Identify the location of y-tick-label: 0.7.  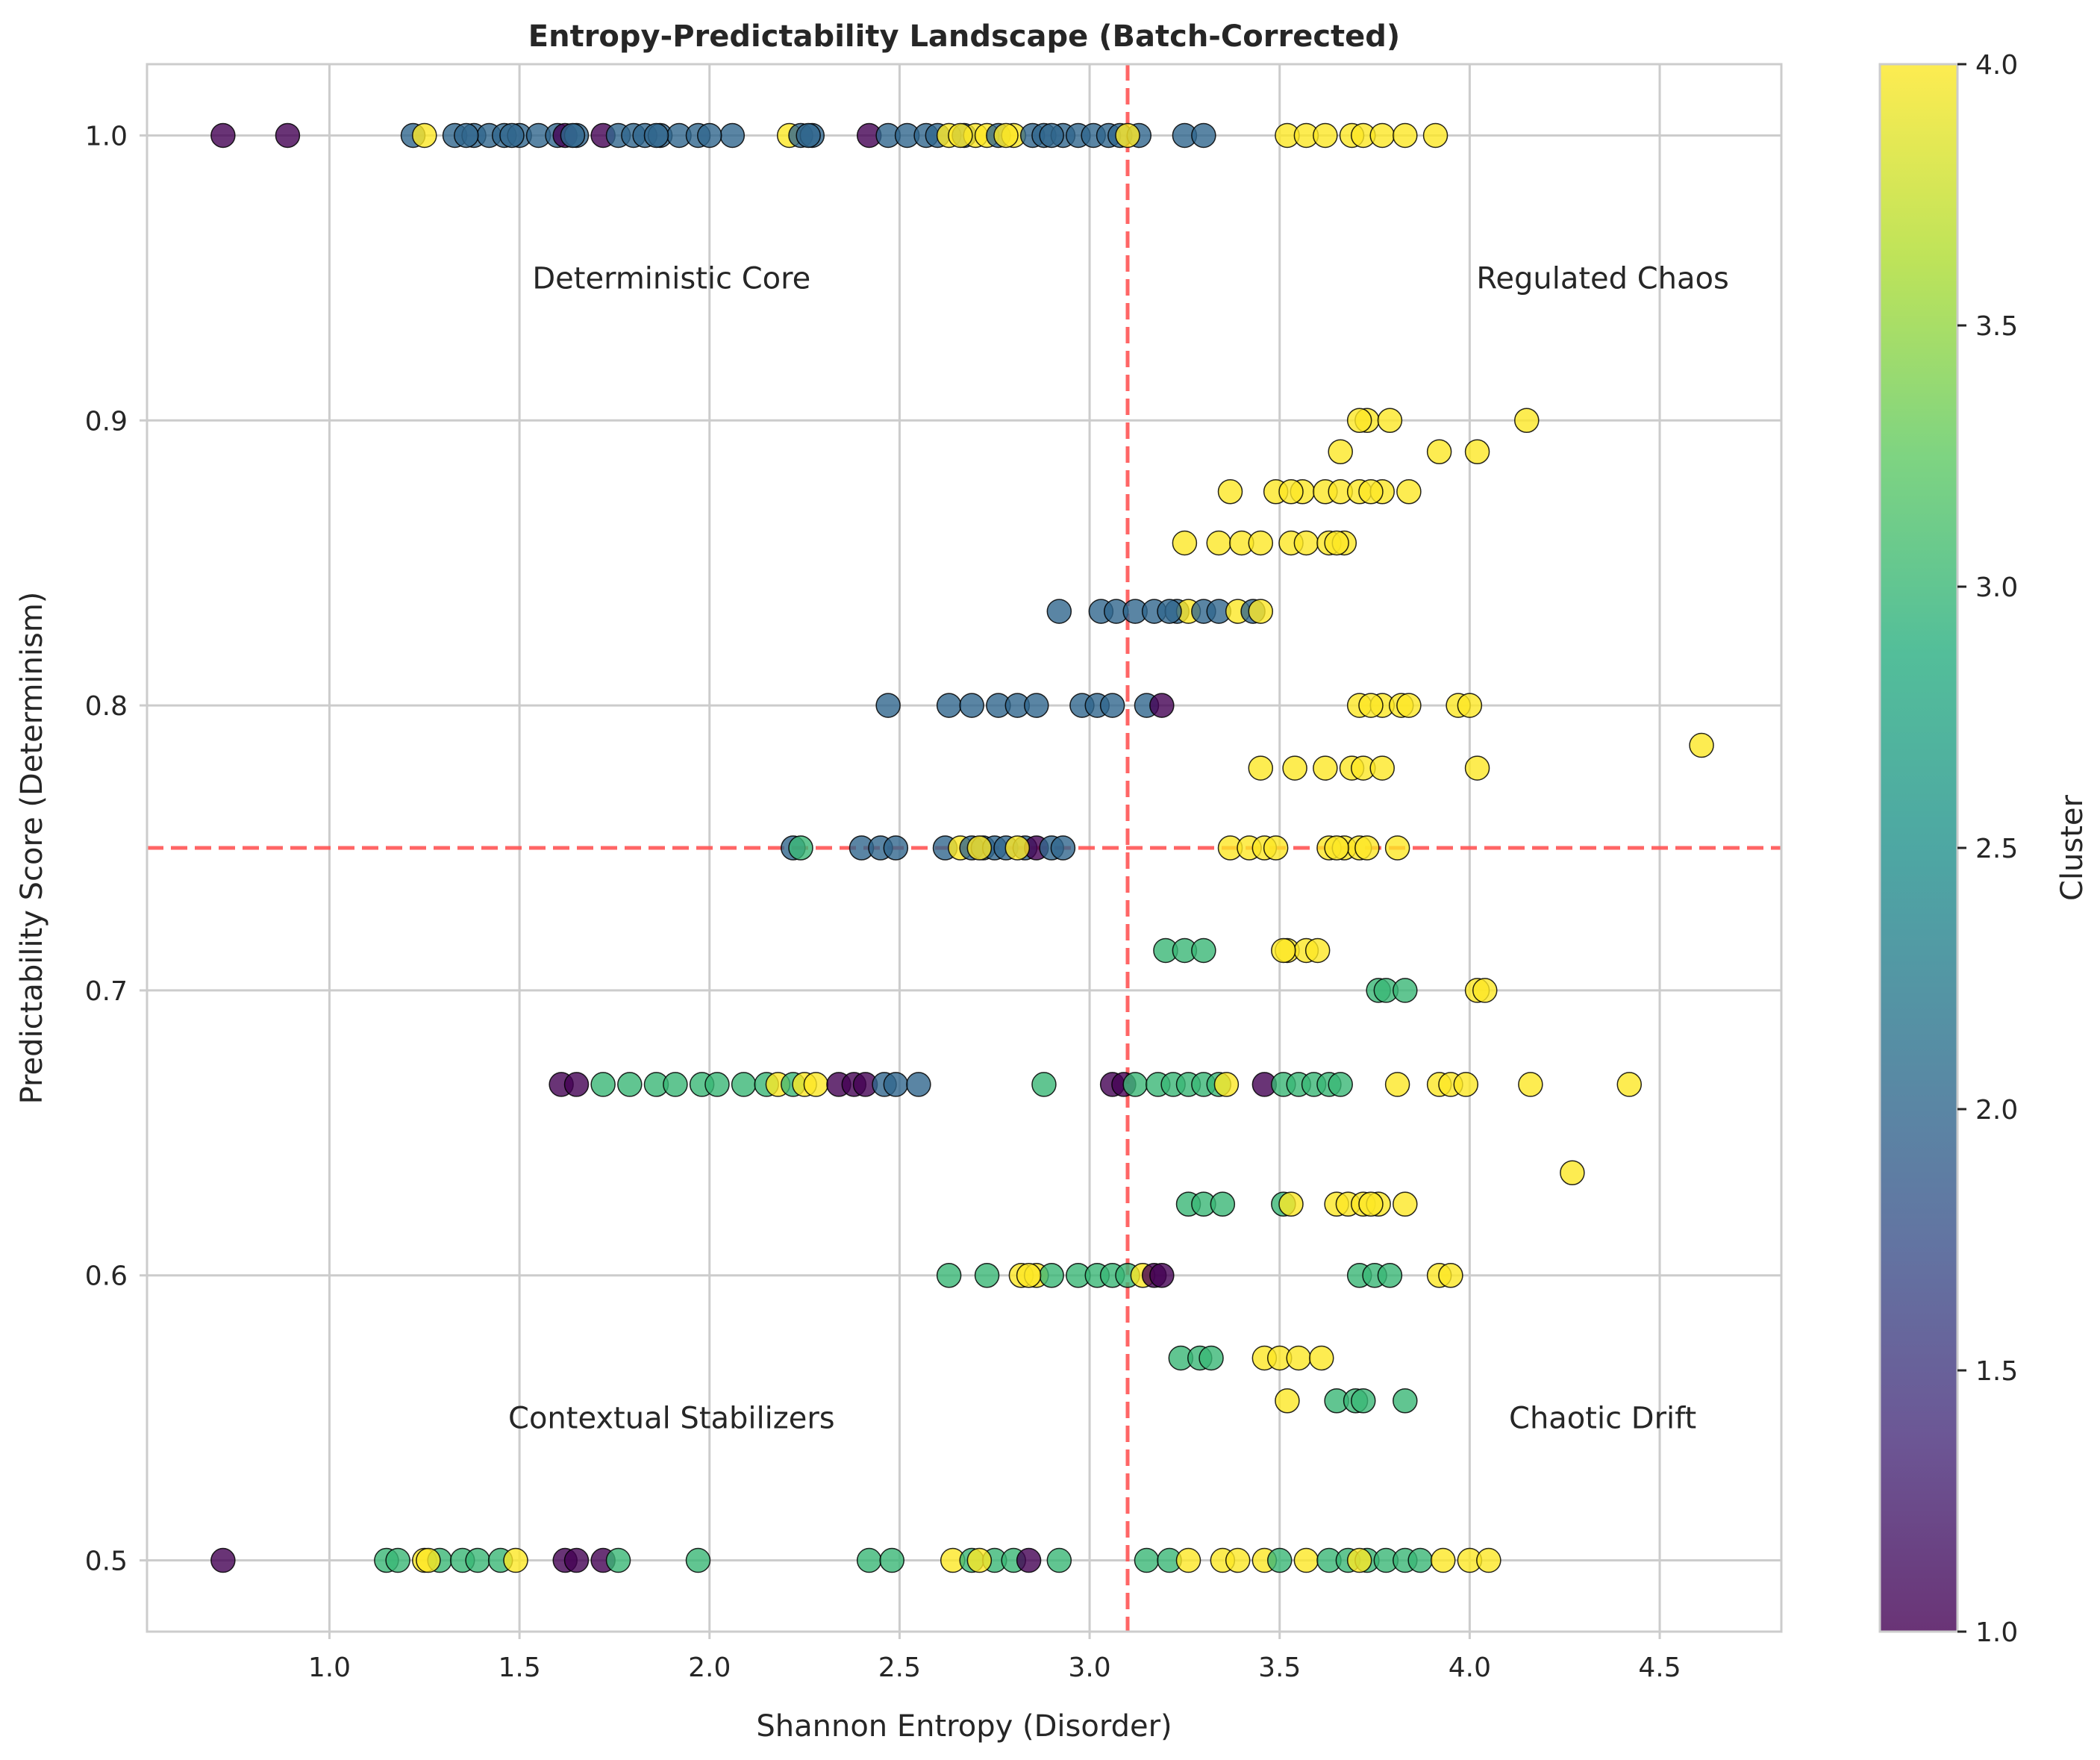
(107, 991).